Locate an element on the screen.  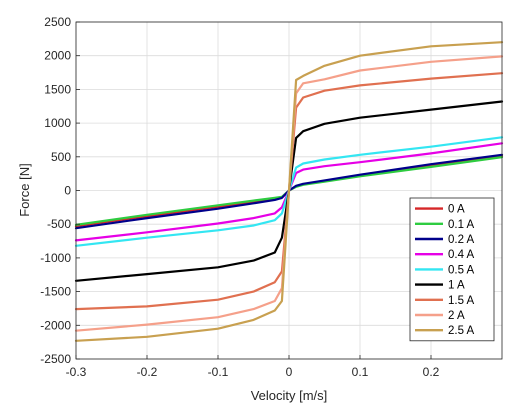
legend-label: 2.5 A is located at coordinates (461, 331).